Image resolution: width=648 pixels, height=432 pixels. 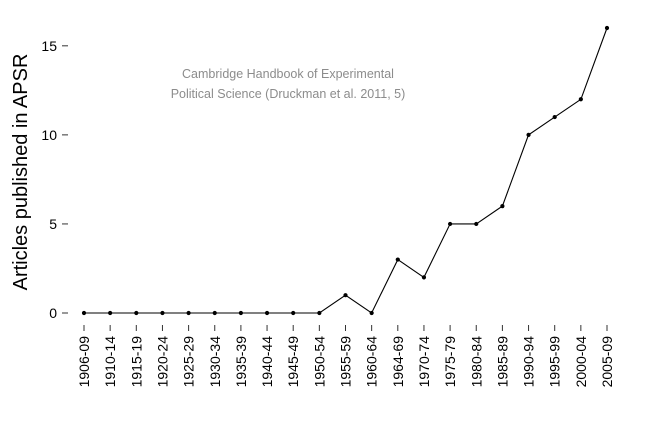 What do you see at coordinates (424, 362) in the screenshot?
I see `x-tick-label: 1970-74` at bounding box center [424, 362].